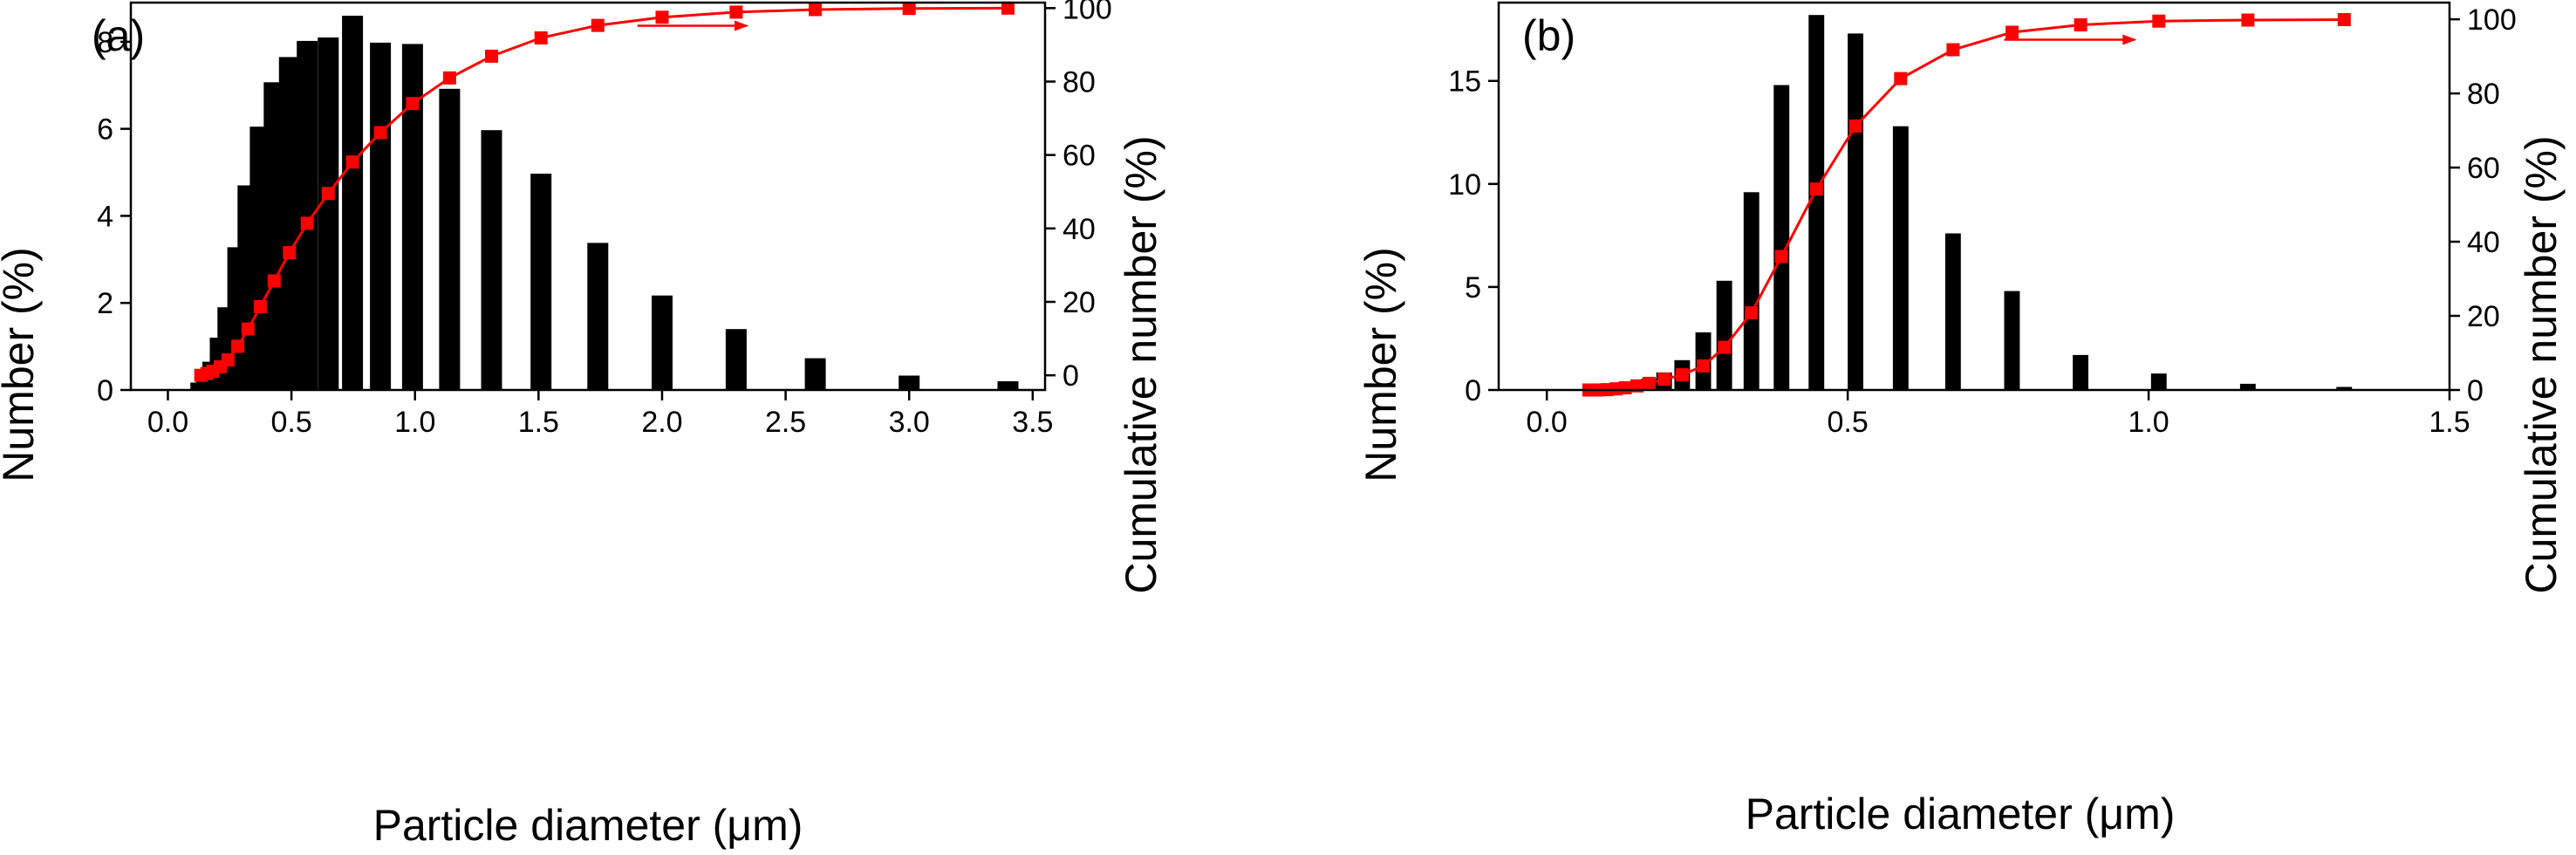  I want to click on y-tick-label: 6, so click(105, 130).